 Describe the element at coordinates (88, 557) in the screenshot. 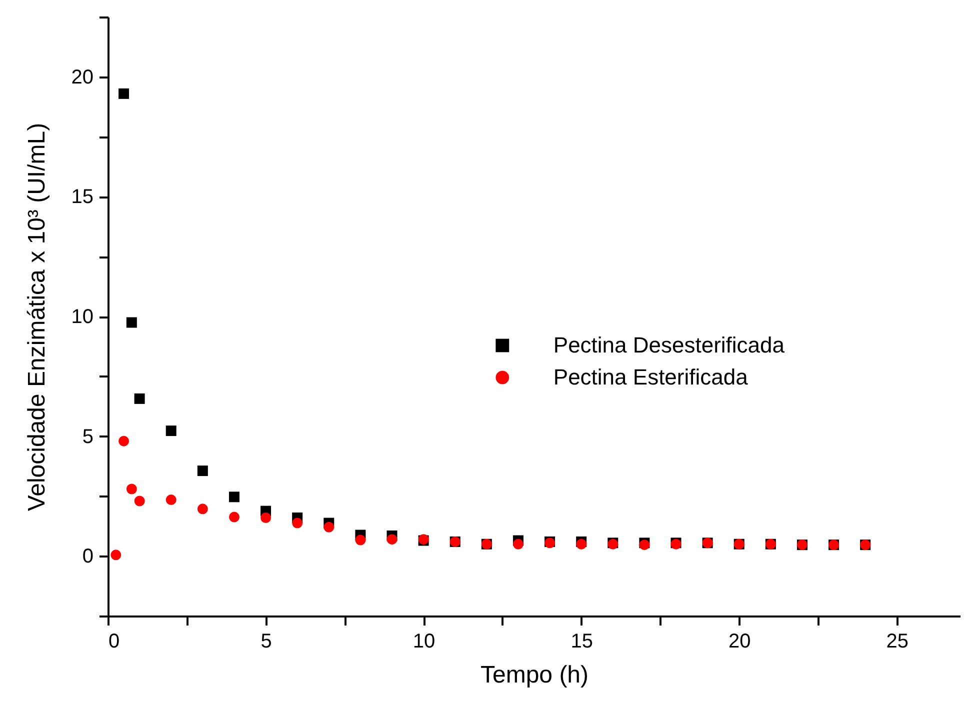

I see `y-tick-label: 0` at that location.